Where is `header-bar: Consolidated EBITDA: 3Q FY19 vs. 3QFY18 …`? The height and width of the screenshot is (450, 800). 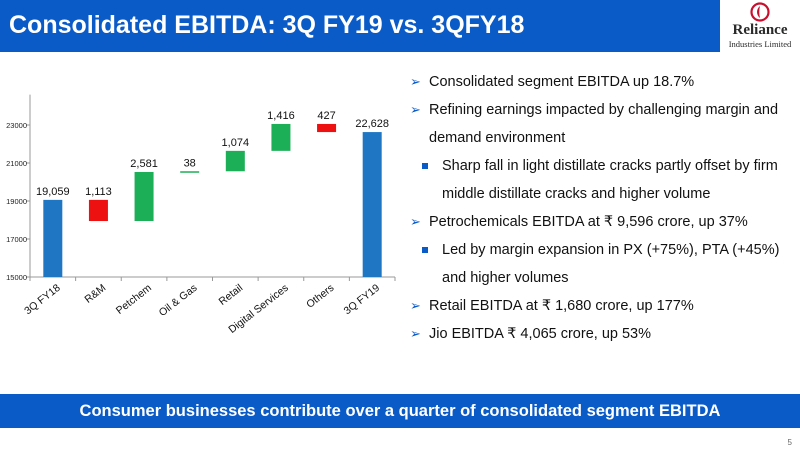
header-bar: Consolidated EBITDA: 3Q FY19 vs. 3QFY18 … is located at coordinates (400, 26).